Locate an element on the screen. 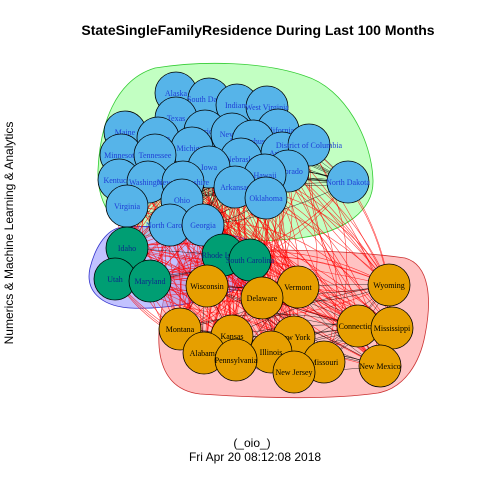  node-label: Pennsylvania is located at coordinates (236, 360).